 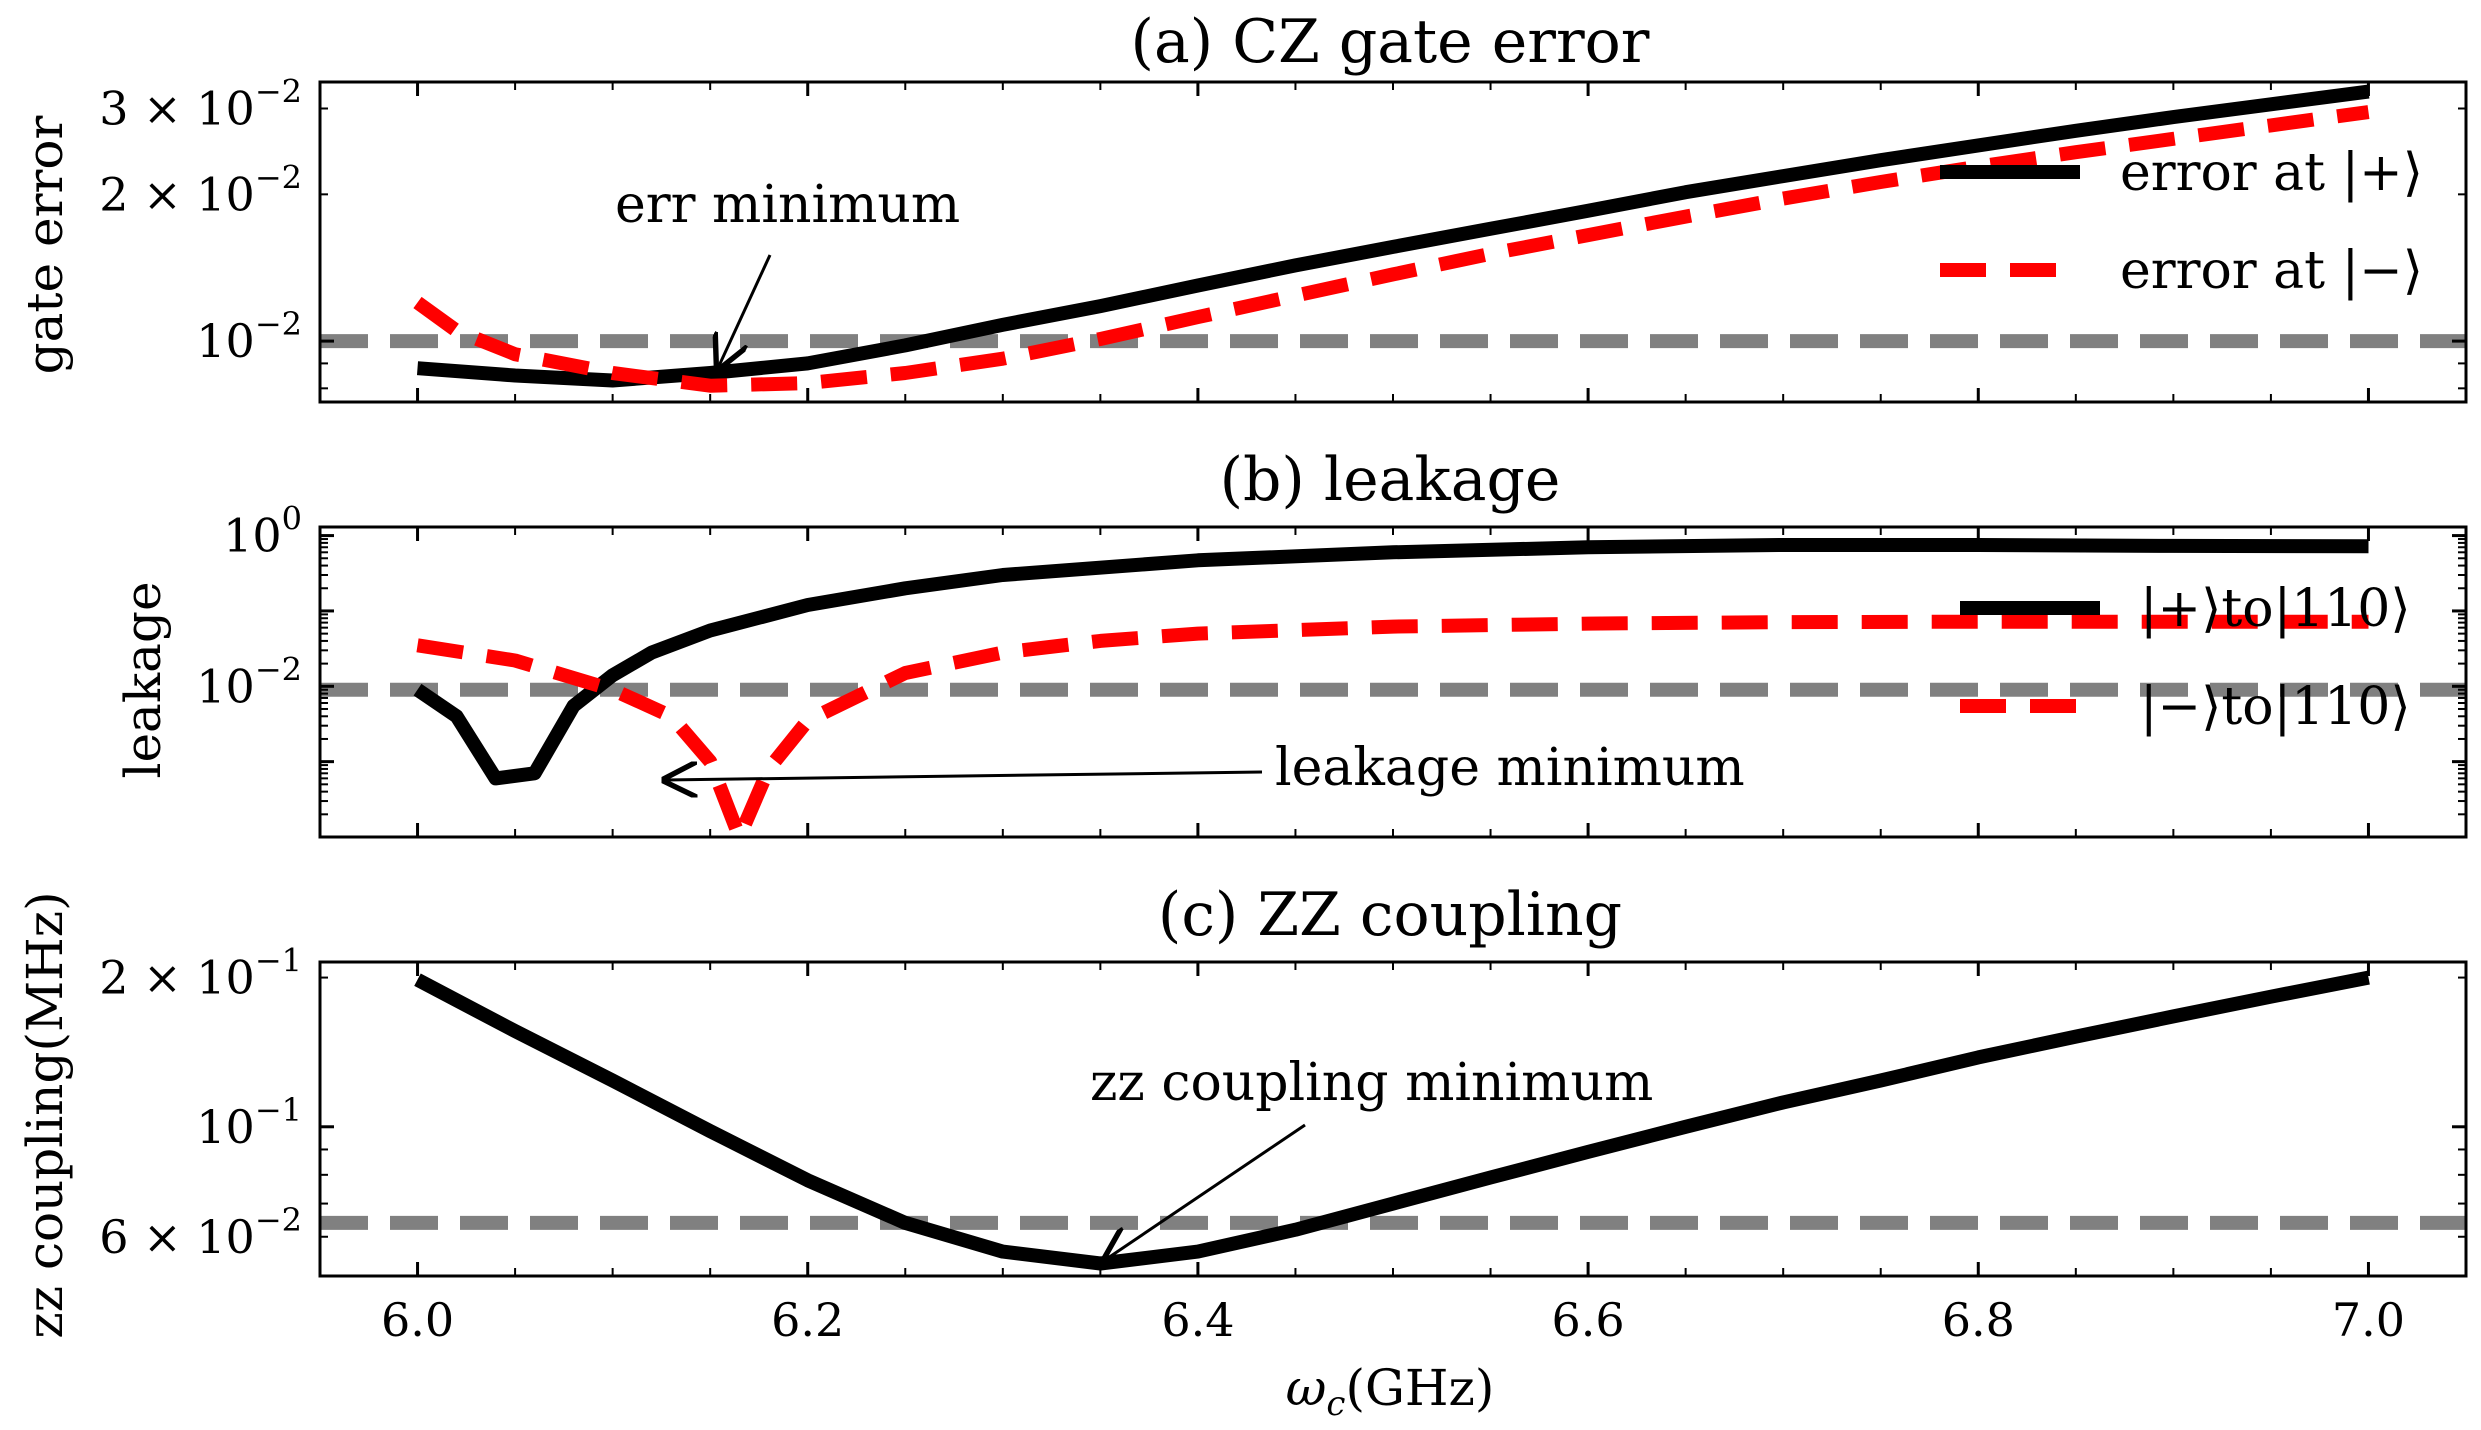 I want to click on panel-b-ylabel: leakage, so click(x=143, y=679).